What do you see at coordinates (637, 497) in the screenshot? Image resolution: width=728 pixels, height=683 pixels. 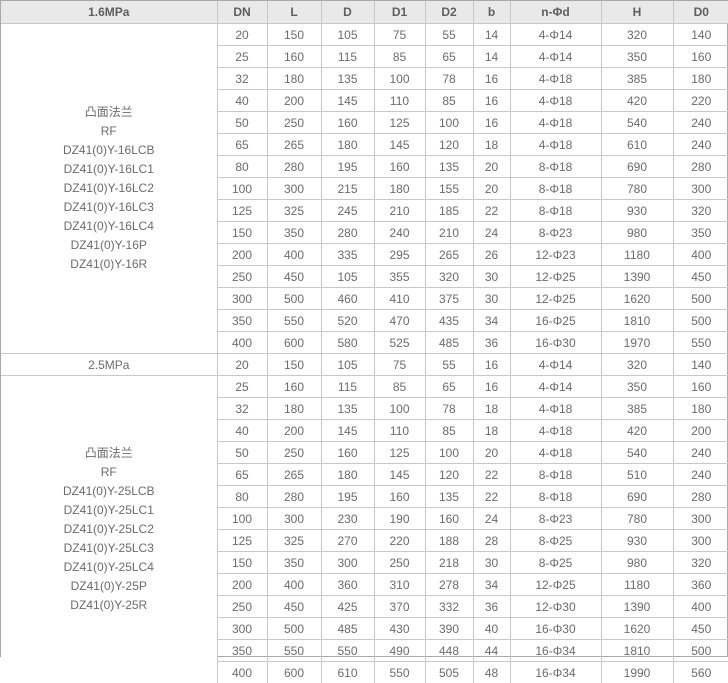 I see `cell-s1-r6-h: 690` at bounding box center [637, 497].